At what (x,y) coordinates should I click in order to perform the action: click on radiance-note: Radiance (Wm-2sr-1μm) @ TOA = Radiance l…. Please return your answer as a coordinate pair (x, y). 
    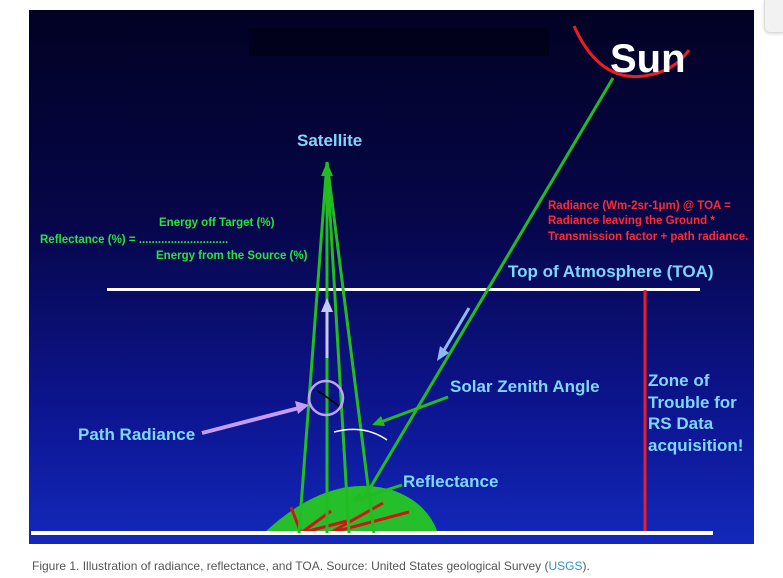
    Looking at the image, I should click on (648, 221).